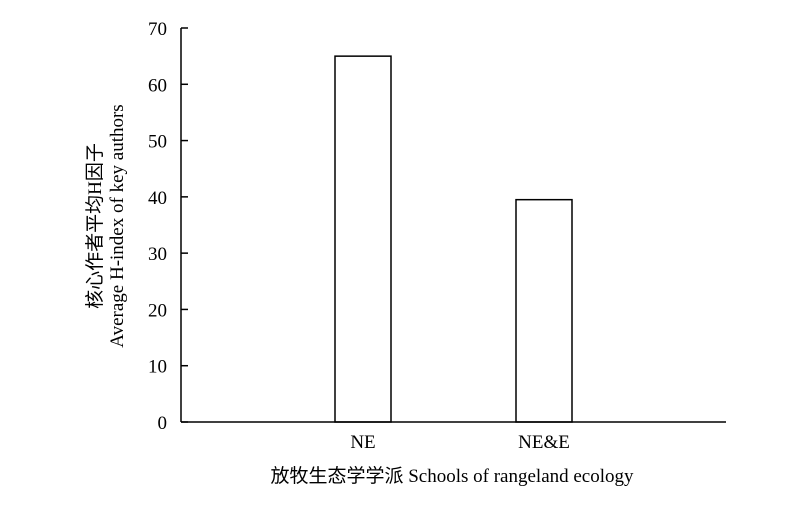 This screenshot has height=513, width=800. I want to click on y-tick-label: 30, so click(157, 254).